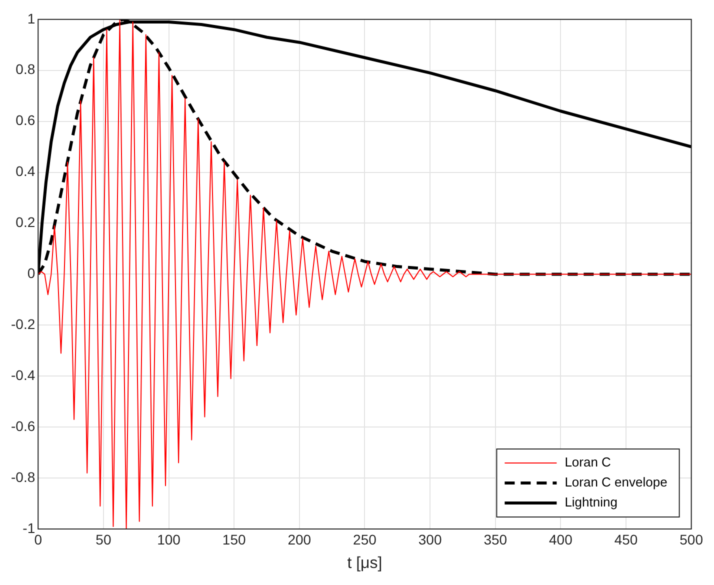 This screenshot has height=585, width=714. Describe the element at coordinates (616, 482) in the screenshot. I see `legend-label: Loran C envelope` at that location.